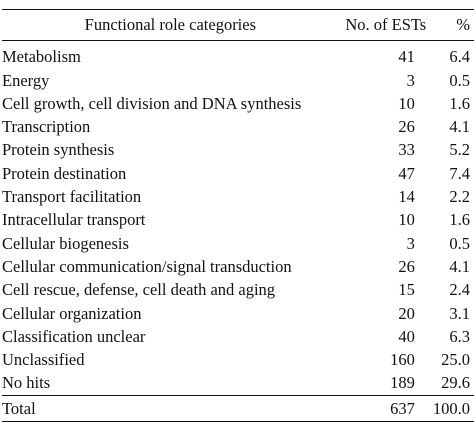  I want to click on total-label: Total, so click(170, 408).